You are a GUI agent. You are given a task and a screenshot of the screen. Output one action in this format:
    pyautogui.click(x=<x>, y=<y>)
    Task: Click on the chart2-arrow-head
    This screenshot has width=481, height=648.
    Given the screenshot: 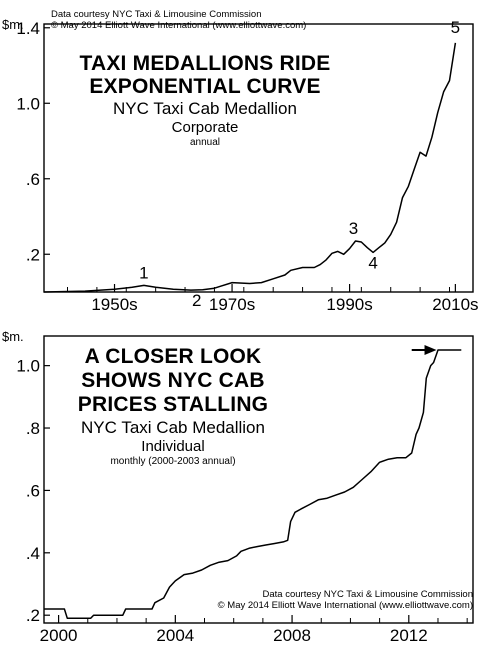 What is the action you would take?
    pyautogui.click(x=430, y=350)
    